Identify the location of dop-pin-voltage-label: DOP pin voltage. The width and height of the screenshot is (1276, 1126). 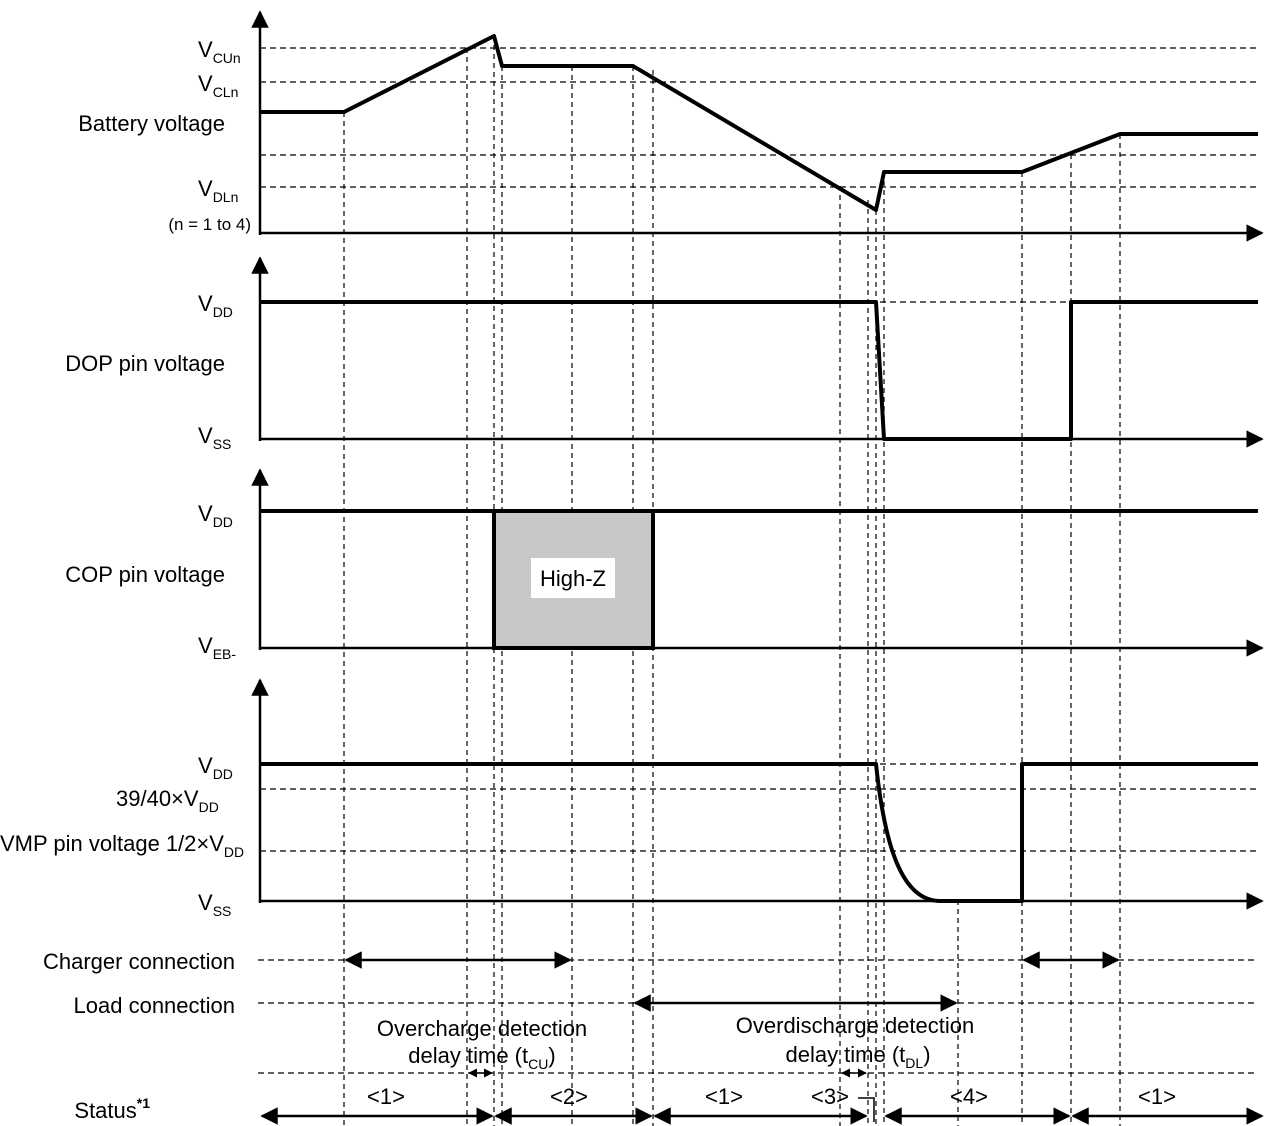
(145, 363).